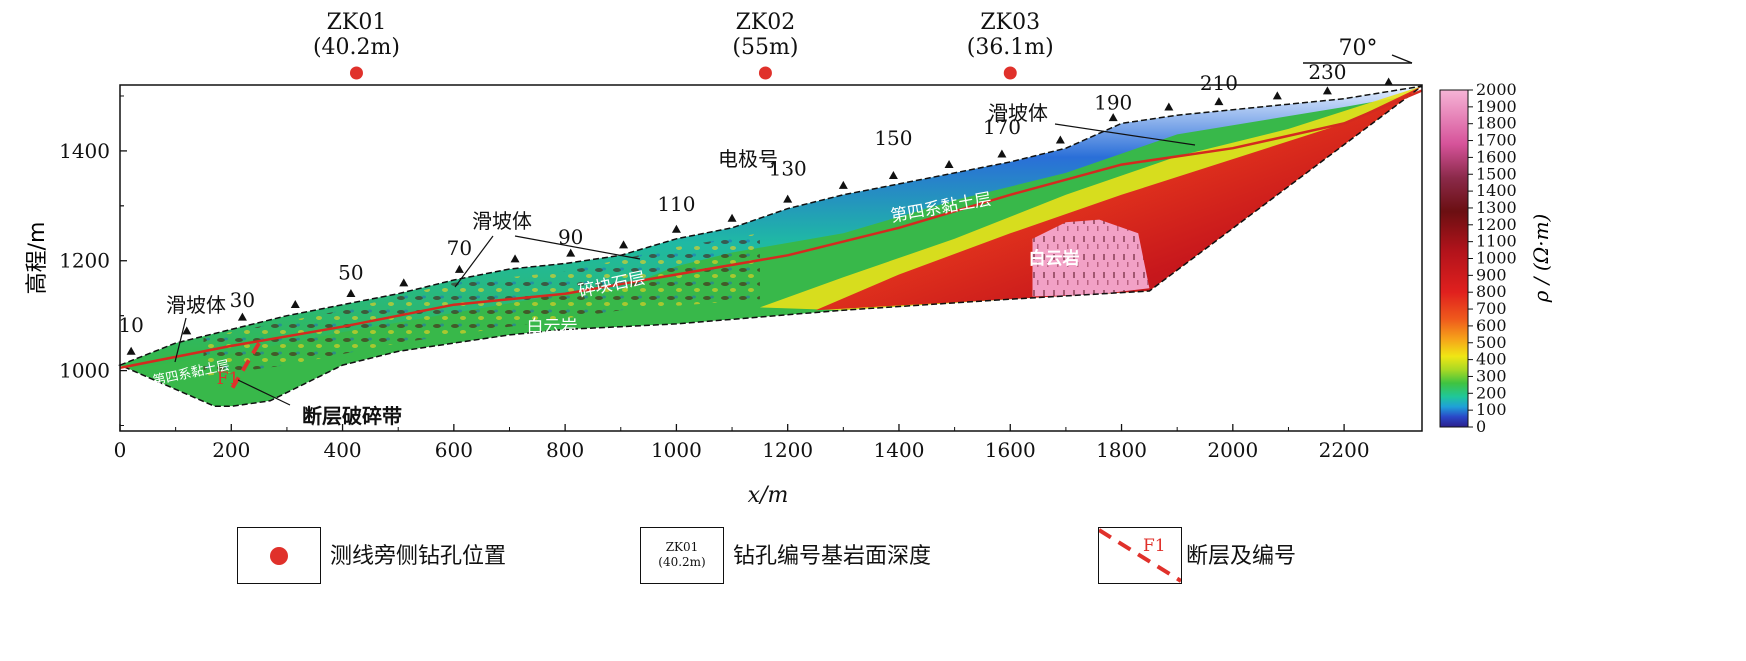 This screenshot has height=661, width=1746. What do you see at coordinates (245, 366) in the screenshot?
I see `fault-f1-line` at bounding box center [245, 366].